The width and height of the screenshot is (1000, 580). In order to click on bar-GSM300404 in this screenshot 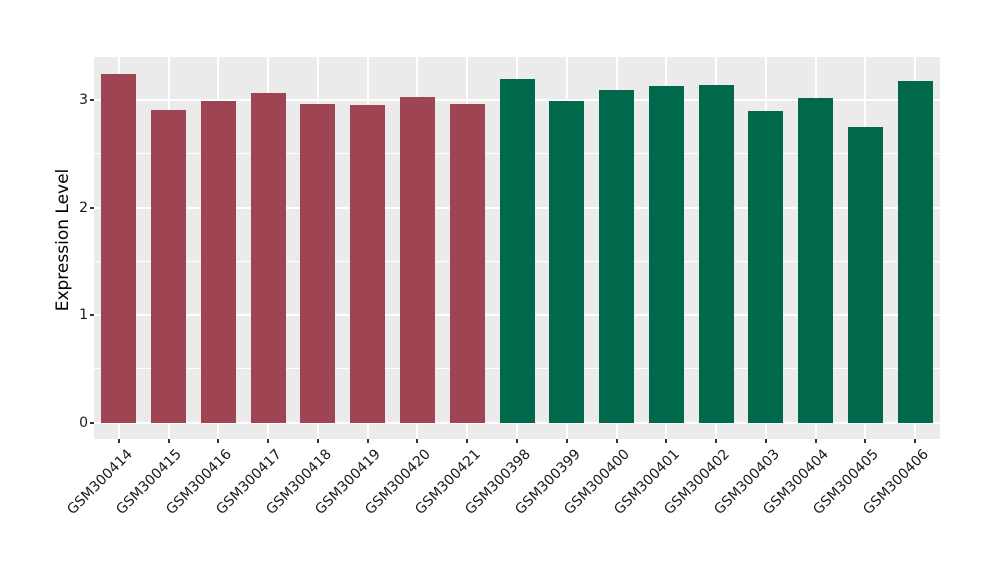, I will do `click(816, 260)`.